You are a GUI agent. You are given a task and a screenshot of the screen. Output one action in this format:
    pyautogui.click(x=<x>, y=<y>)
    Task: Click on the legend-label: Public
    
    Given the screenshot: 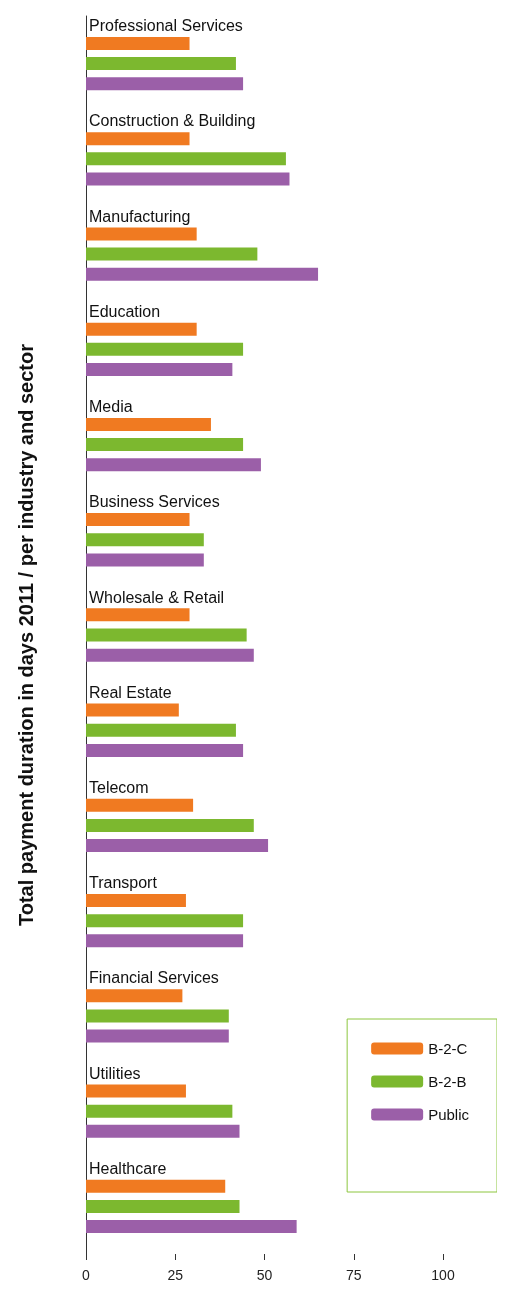 What is the action you would take?
    pyautogui.click(x=449, y=1114)
    